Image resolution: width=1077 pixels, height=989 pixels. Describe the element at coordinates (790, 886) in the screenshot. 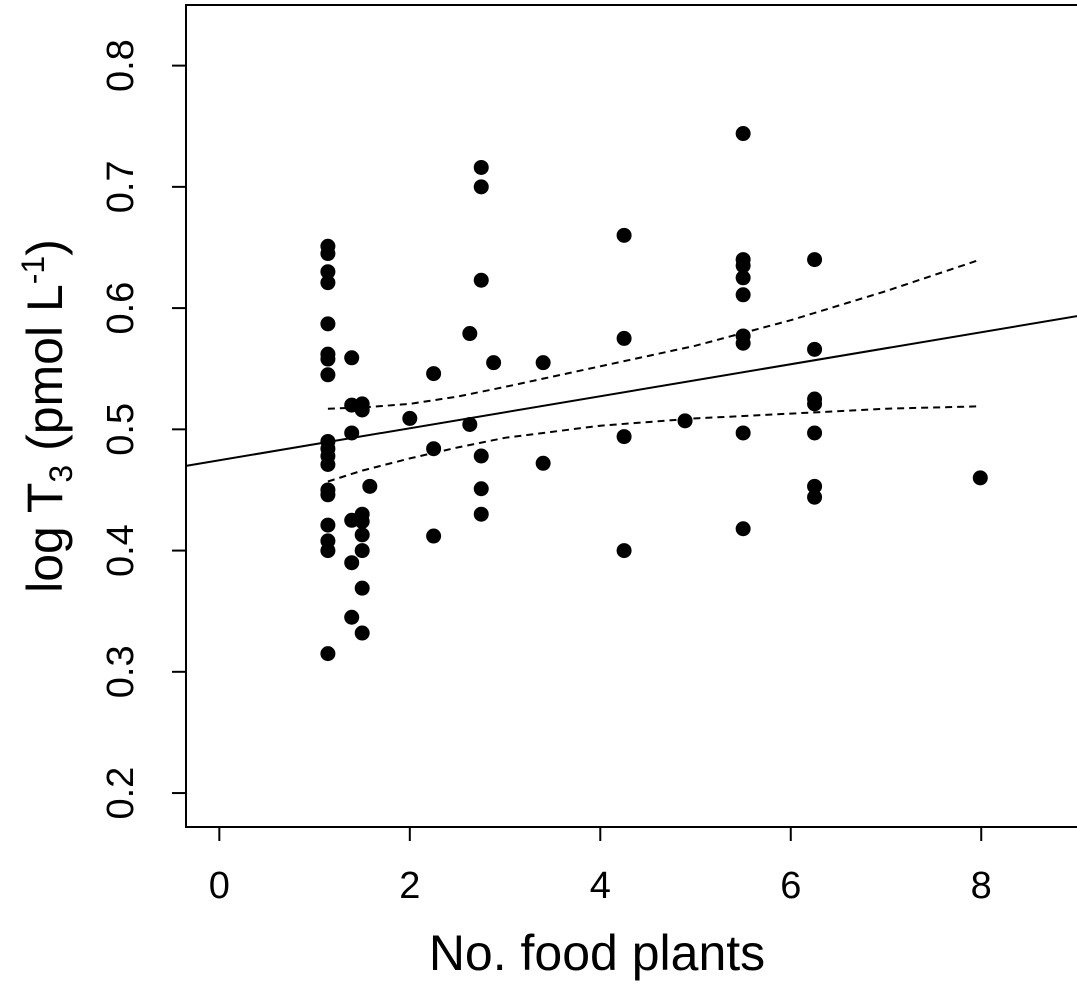

I see `x-tick-label: 6` at that location.